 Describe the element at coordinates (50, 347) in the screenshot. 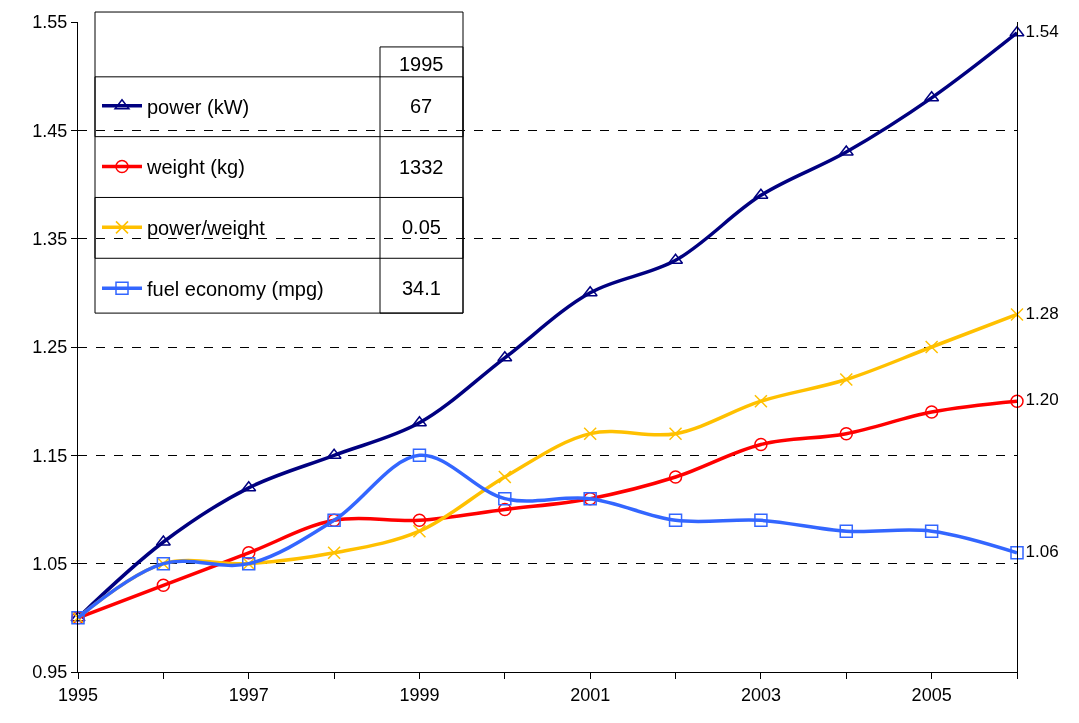

I see `y-tick-label: 1.25` at that location.